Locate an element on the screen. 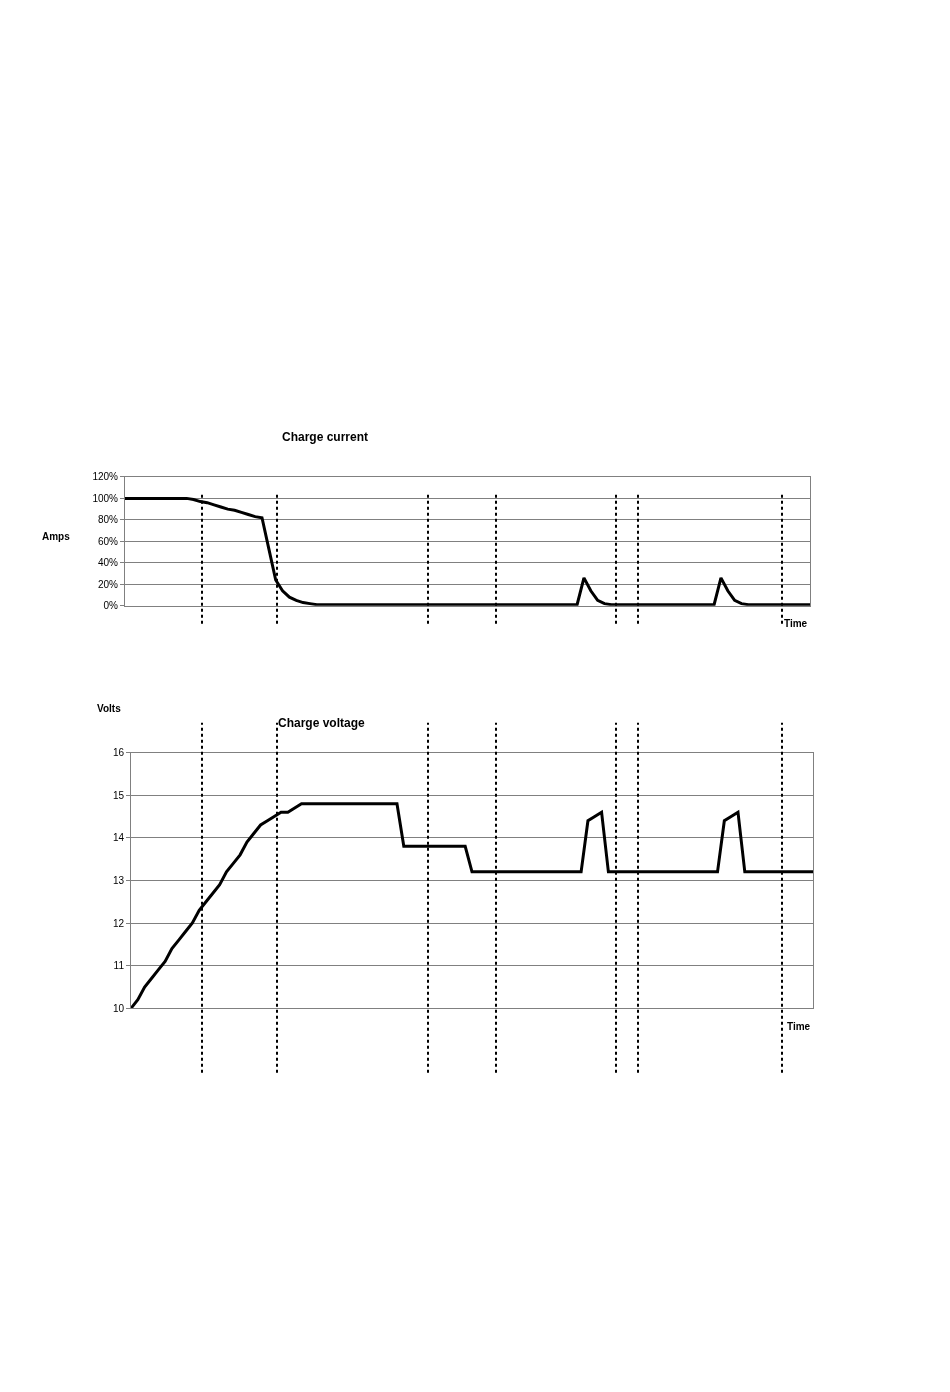 Image resolution: width=950 pixels, height=1392 pixels. y-tick-label: 16 is located at coordinates (118, 753).